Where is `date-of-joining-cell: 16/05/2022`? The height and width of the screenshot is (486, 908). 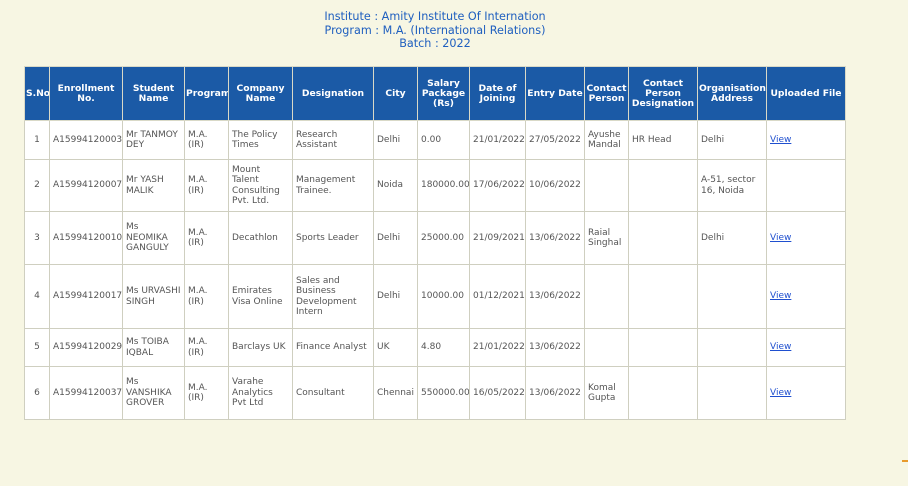
date-of-joining-cell: 16/05/2022 is located at coordinates (497, 393).